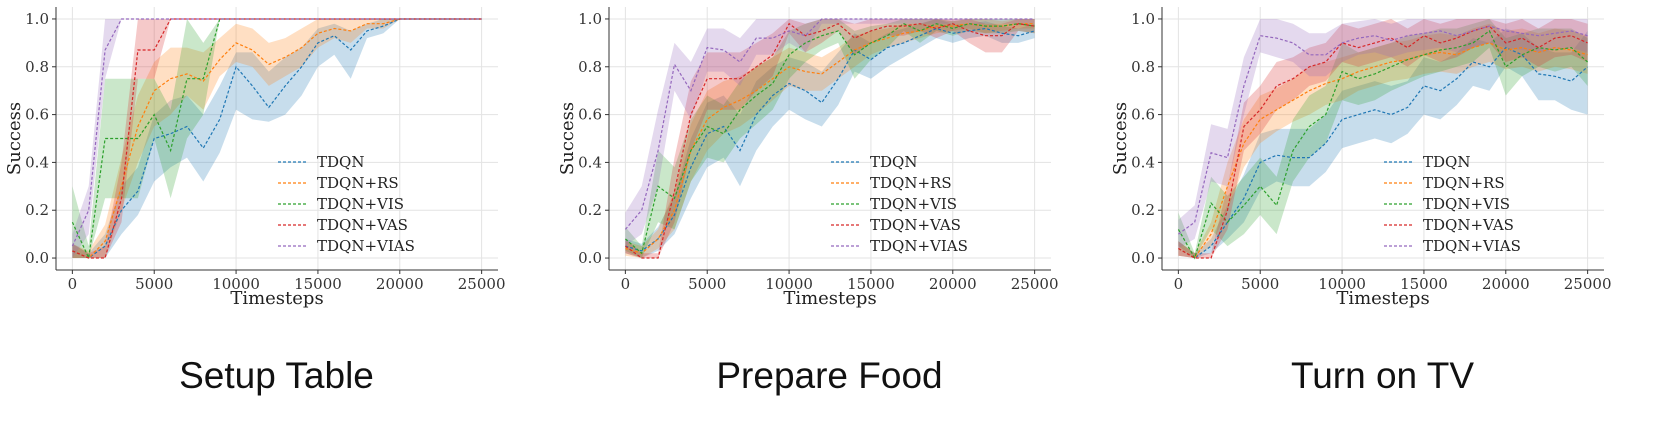 The width and height of the screenshot is (1660, 424). Describe the element at coordinates (276, 375) in the screenshot. I see `chart-title-setup-table: Setup Table` at that location.